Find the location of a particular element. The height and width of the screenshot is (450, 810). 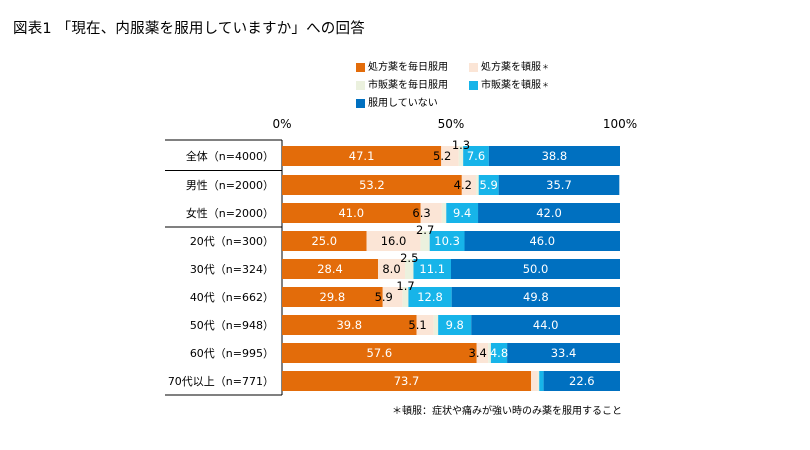

data-label: 50.0 is located at coordinates (536, 269).